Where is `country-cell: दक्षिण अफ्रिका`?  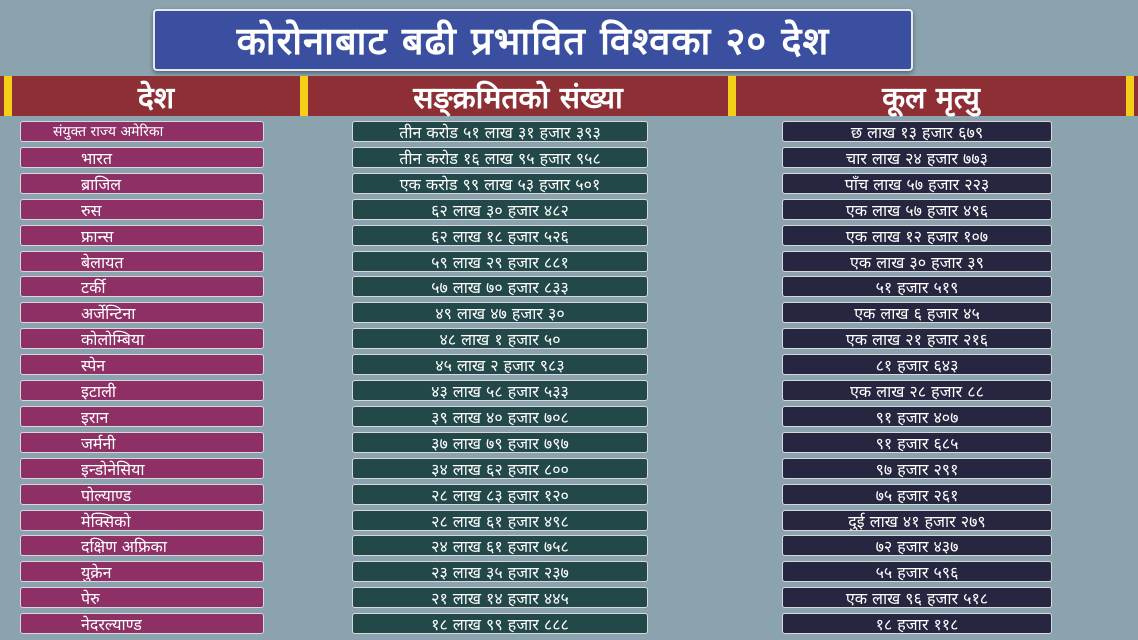
country-cell: दक्षिण अफ्रिका is located at coordinates (142, 545).